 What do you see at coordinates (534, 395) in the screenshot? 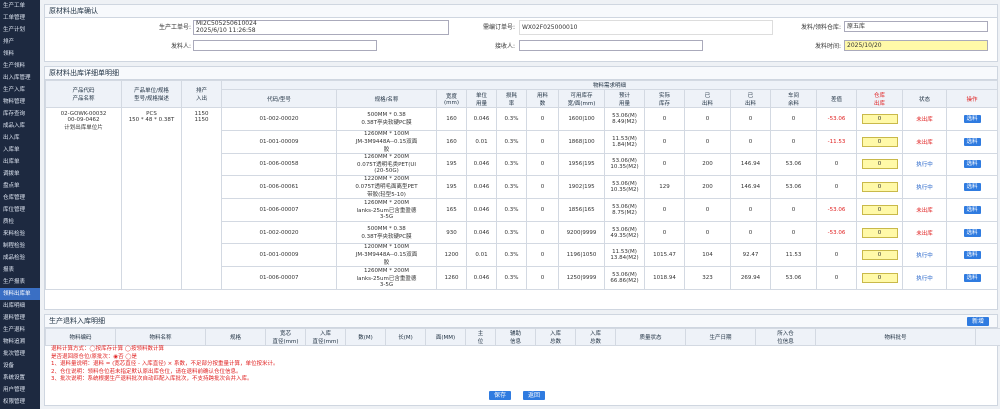
I see `back-button: 返回` at bounding box center [534, 395].